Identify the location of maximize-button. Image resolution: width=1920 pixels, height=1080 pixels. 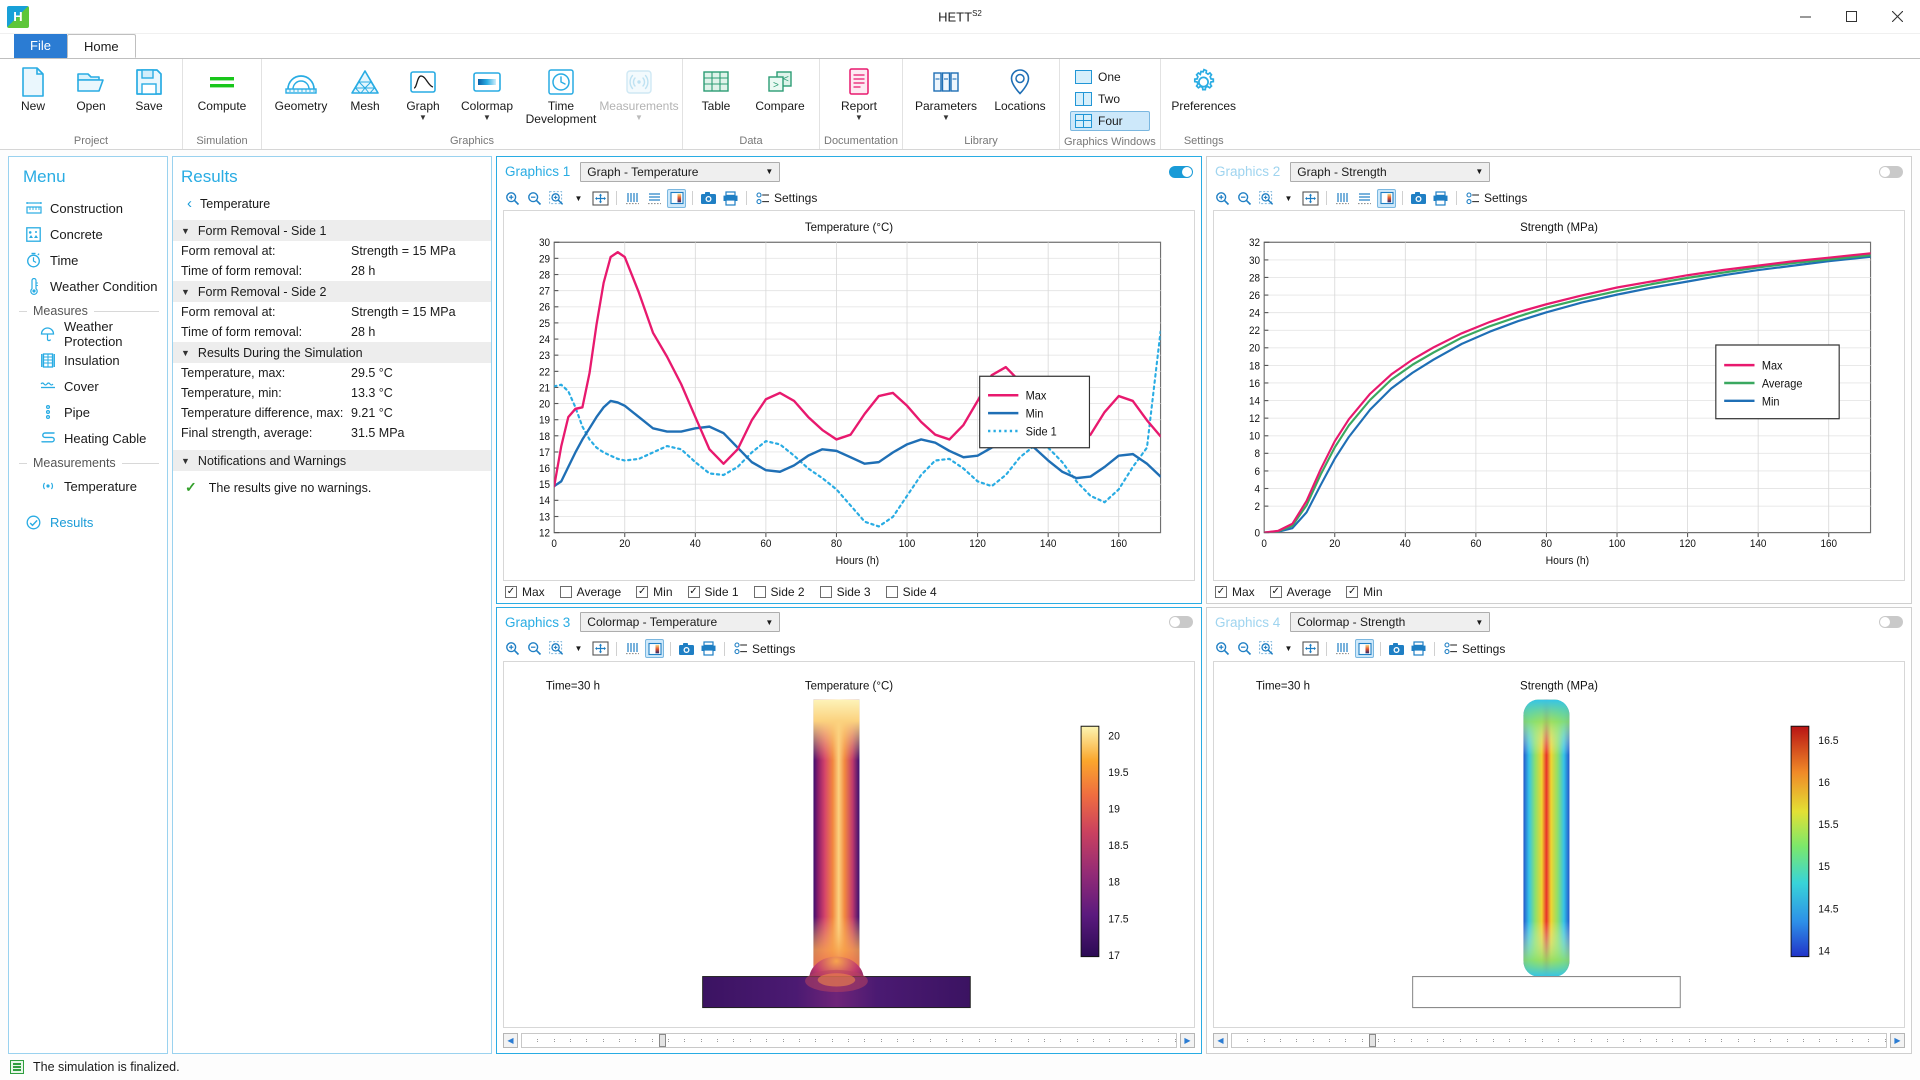
(1851, 17).